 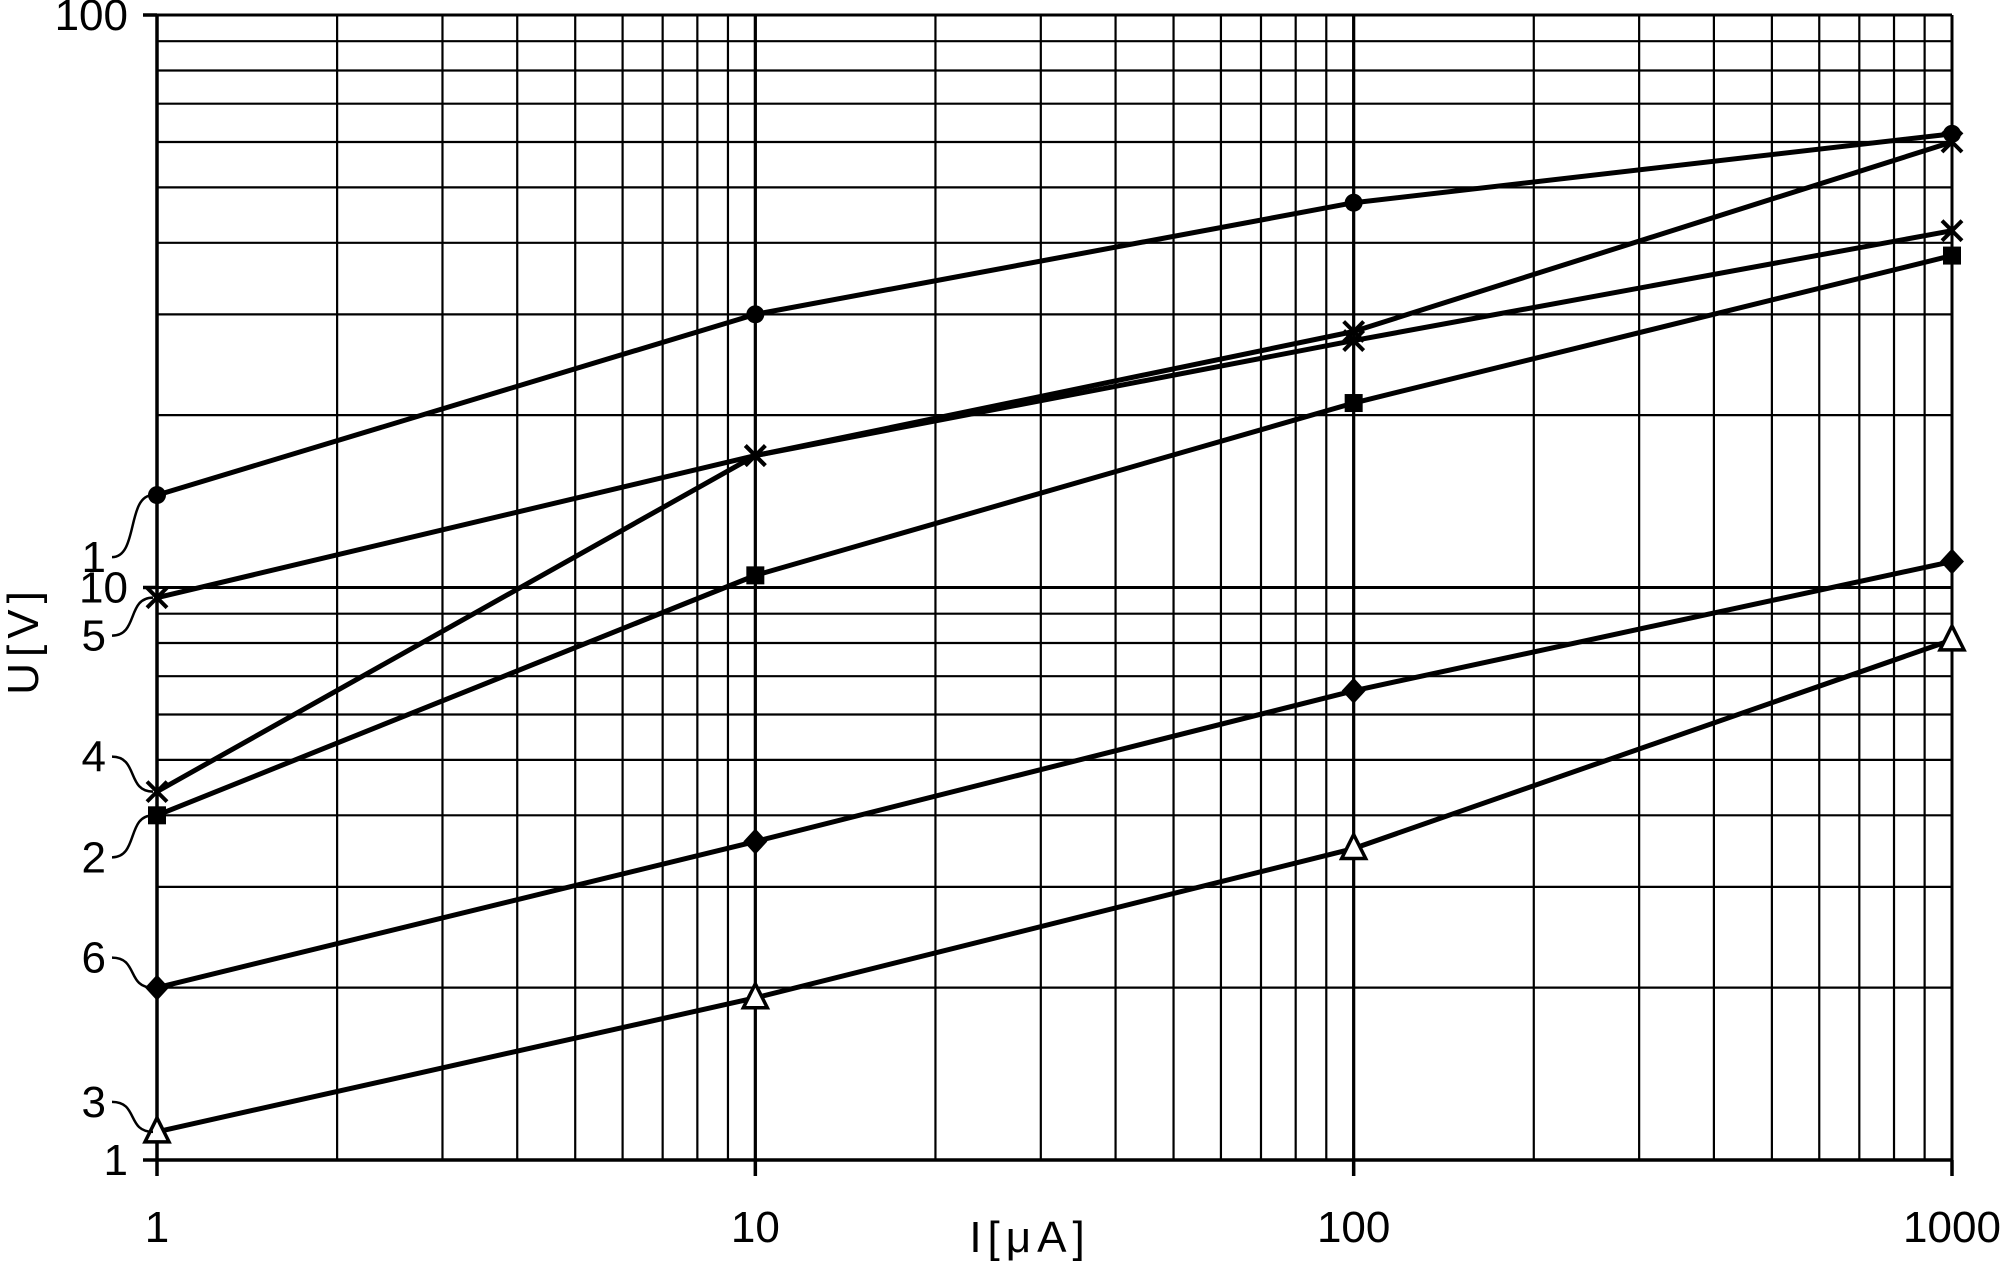 I want to click on series-label-3: 3, so click(x=94, y=1102).